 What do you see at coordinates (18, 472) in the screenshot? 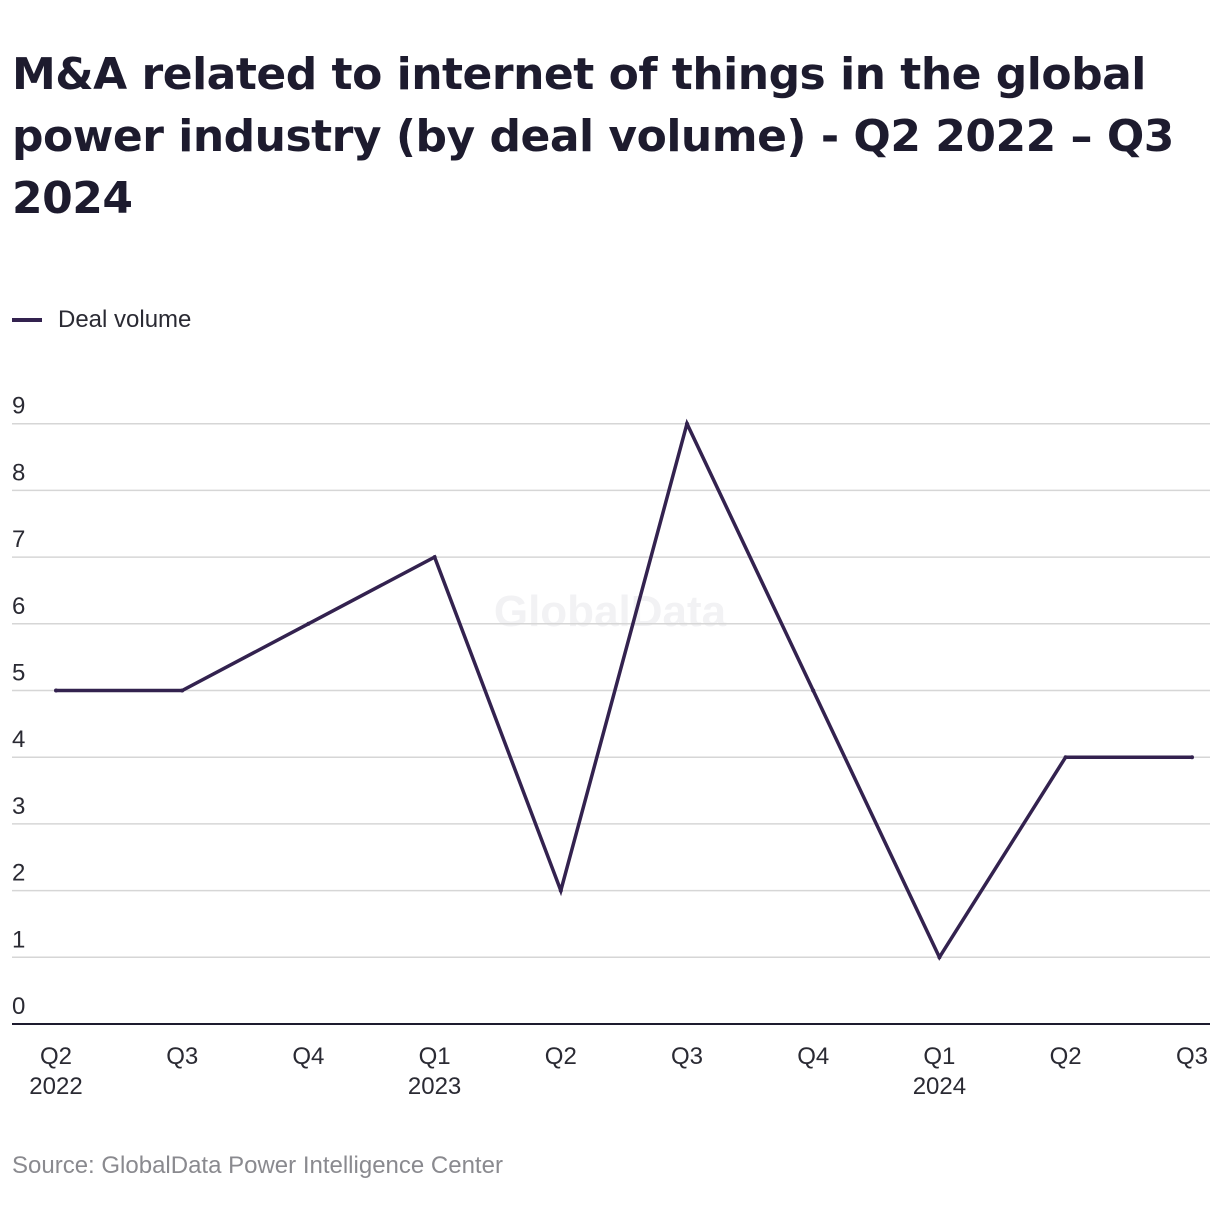
I see `y-tick-label: 8` at bounding box center [18, 472].